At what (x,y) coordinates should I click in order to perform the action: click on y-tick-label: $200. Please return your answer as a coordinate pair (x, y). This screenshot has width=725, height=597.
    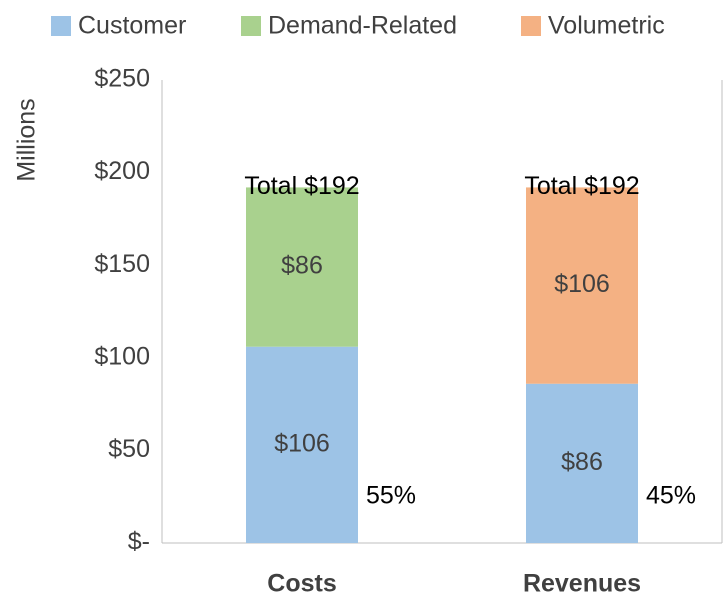
    Looking at the image, I should click on (122, 171).